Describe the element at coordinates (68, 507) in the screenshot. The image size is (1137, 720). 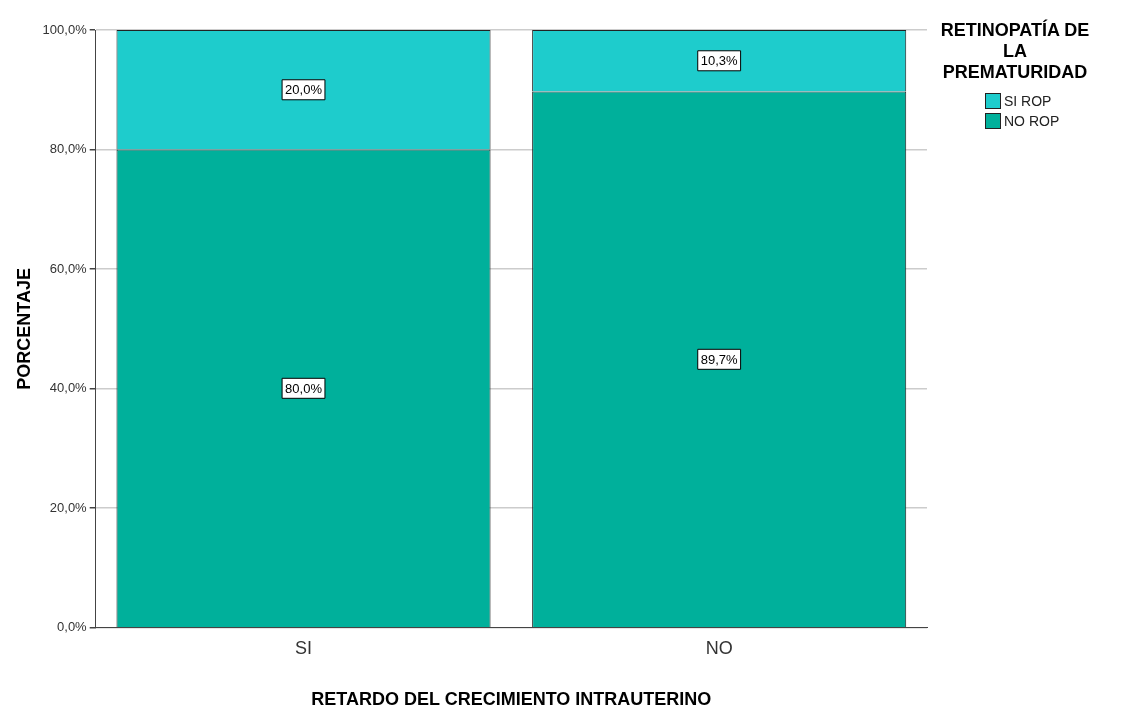
I see `y-tick-label: 20,0%` at that location.